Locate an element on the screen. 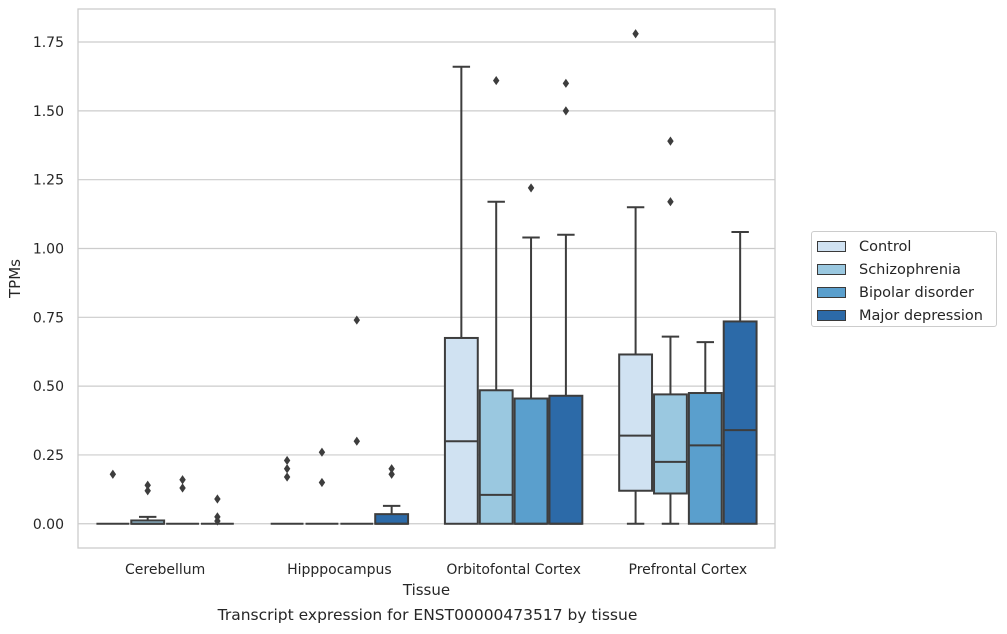 The image size is (1007, 634). legend-item: Major depression is located at coordinates (906, 315).